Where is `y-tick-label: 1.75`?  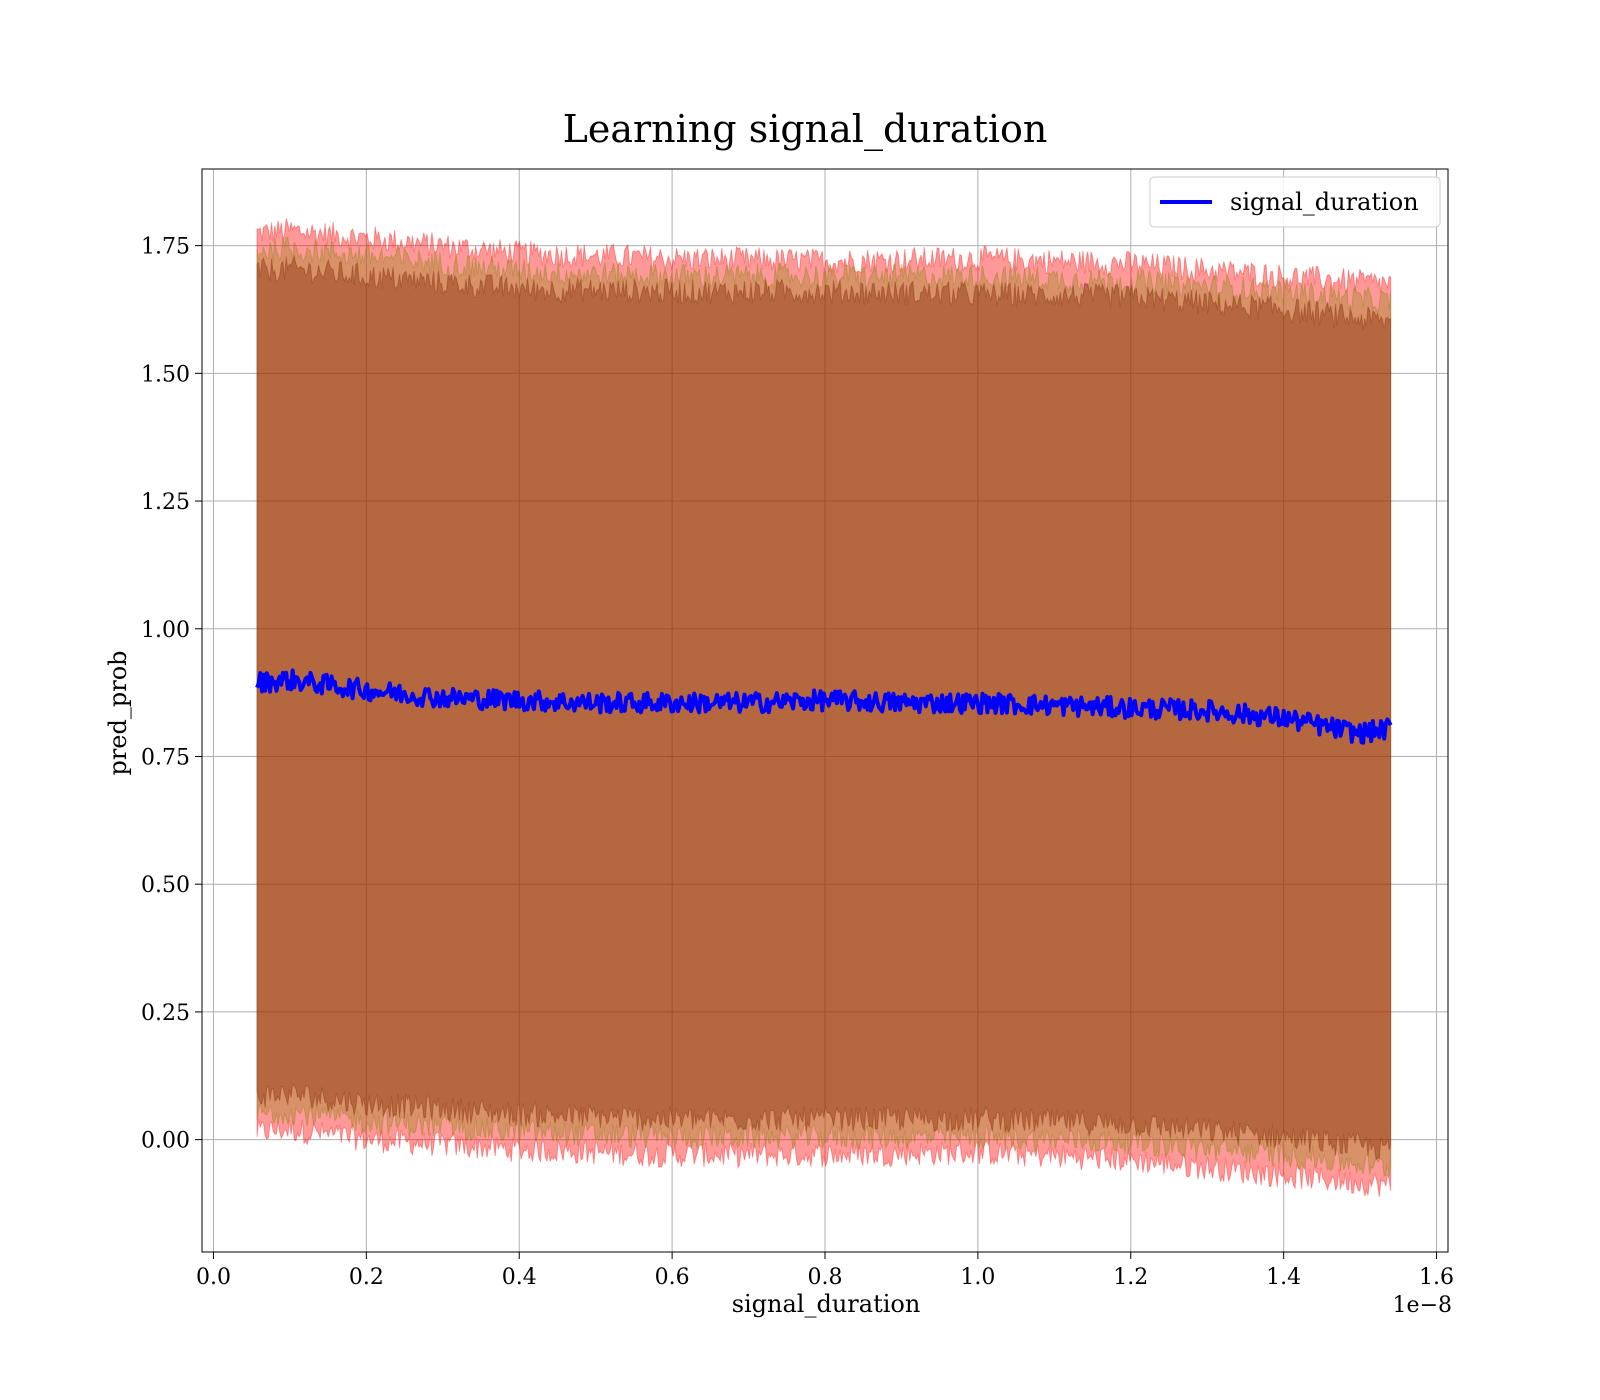 y-tick-label: 1.75 is located at coordinates (165, 247).